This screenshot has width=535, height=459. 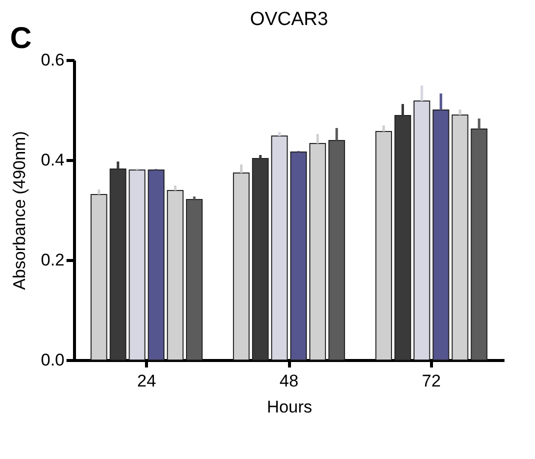 What do you see at coordinates (146, 381) in the screenshot?
I see `x-tick-label: 24` at bounding box center [146, 381].